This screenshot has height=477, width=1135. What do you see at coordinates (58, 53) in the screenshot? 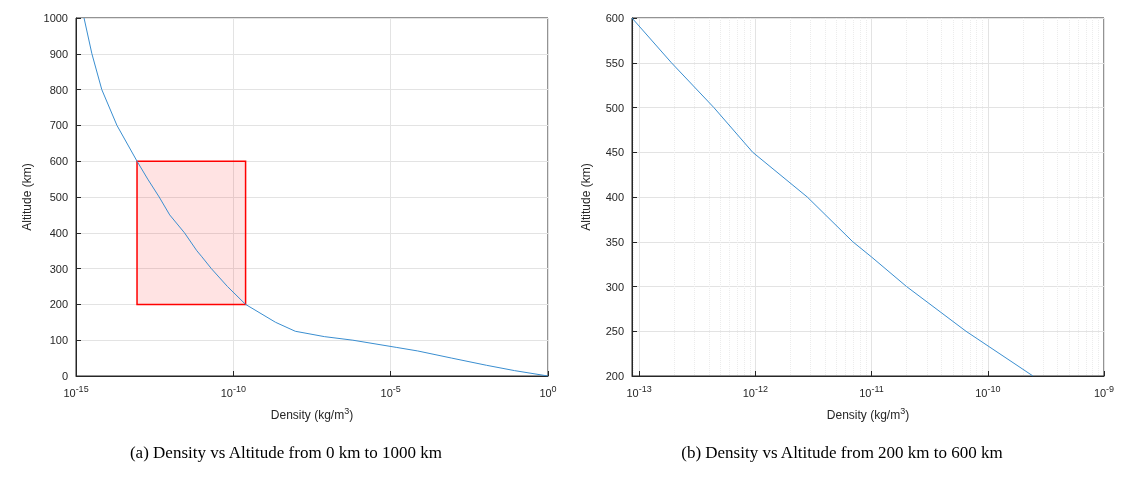
I see `y-tick-label: 900` at bounding box center [58, 53].